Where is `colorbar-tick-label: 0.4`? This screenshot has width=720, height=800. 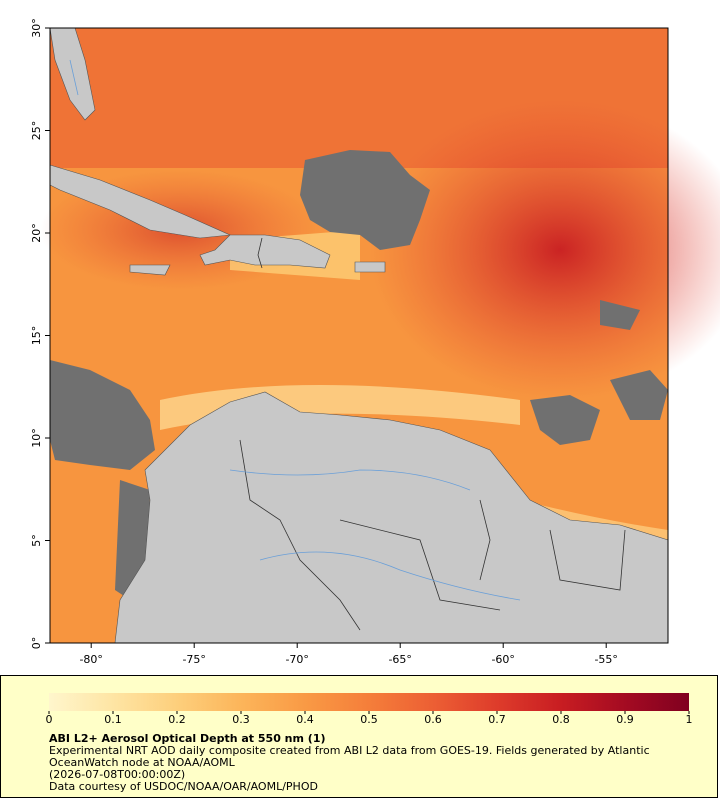
colorbar-tick-label: 0.4 is located at coordinates (305, 719).